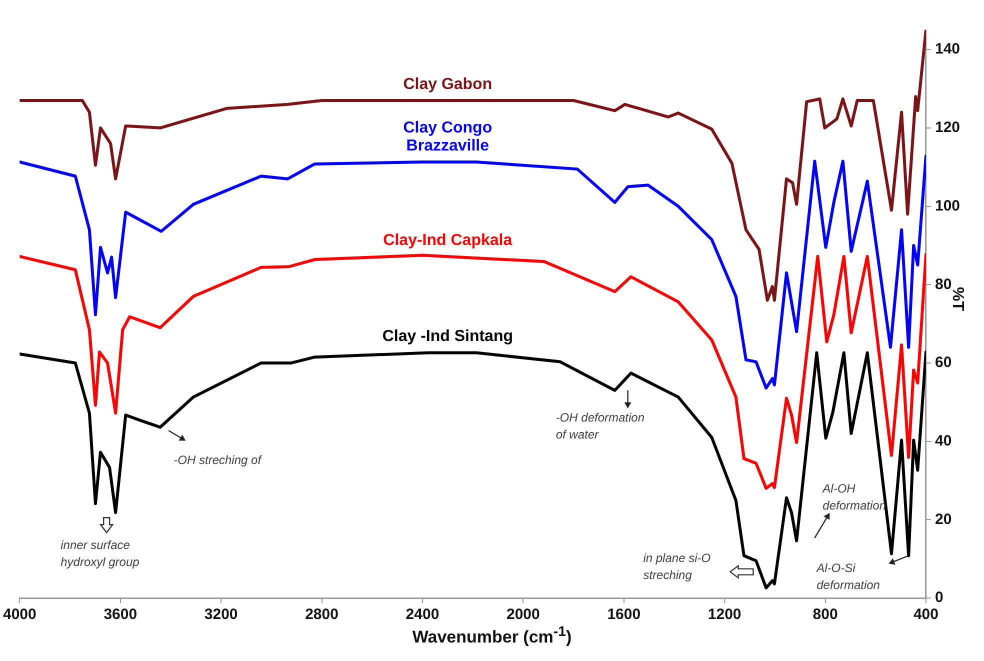 This screenshot has height=661, width=984. Describe the element at coordinates (943, 519) in the screenshot. I see `y-tick-label: 20` at that location.